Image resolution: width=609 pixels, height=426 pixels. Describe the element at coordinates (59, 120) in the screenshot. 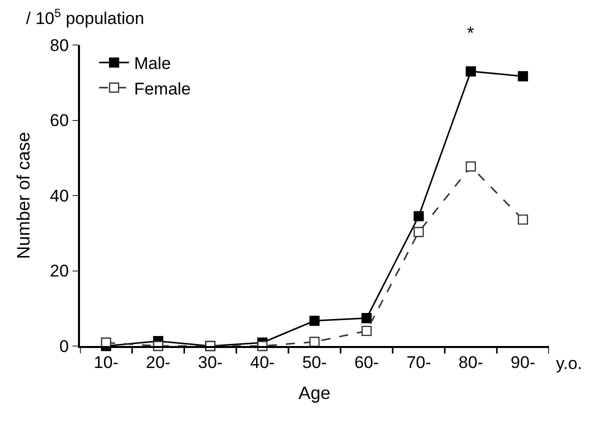

I see `y-tick-label: 60` at that location.